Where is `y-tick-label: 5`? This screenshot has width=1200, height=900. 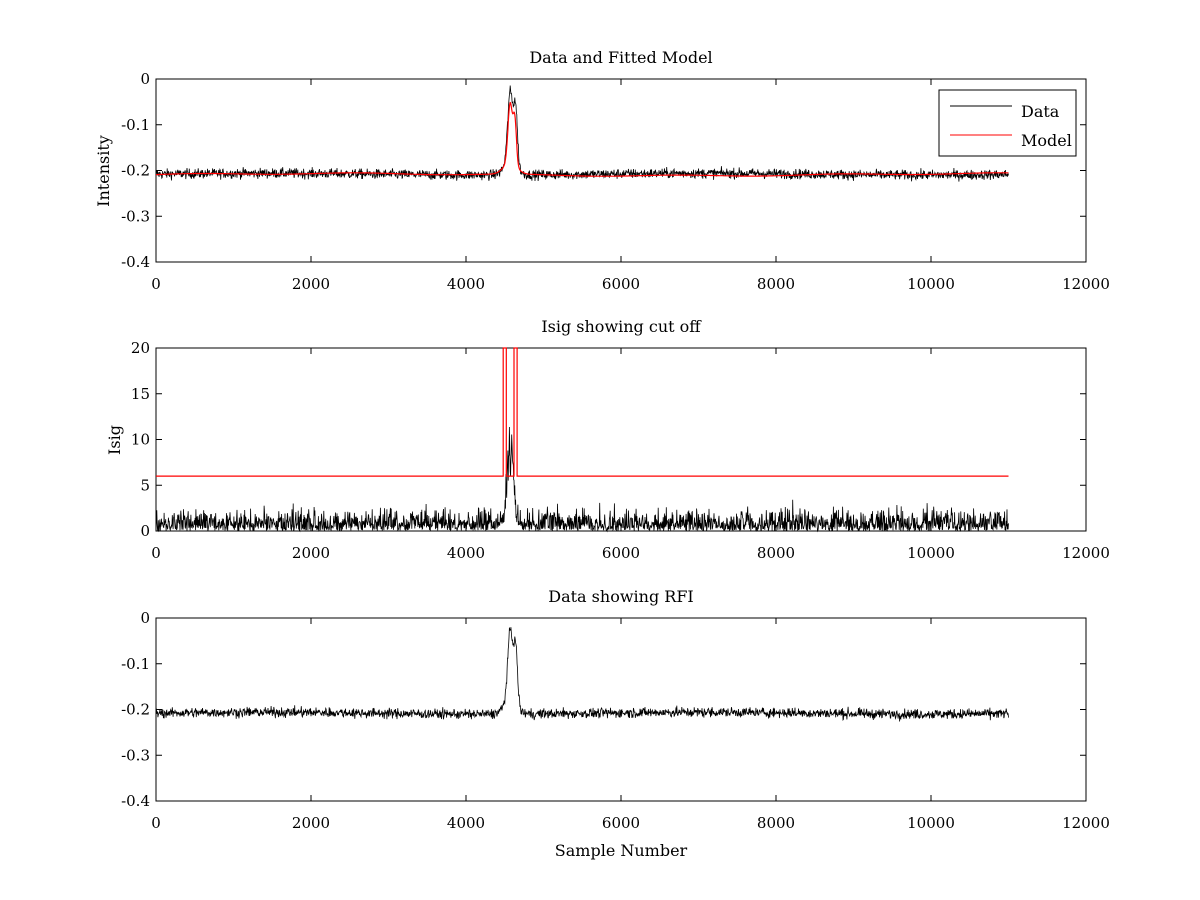 y-tick-label: 5 is located at coordinates (145, 485).